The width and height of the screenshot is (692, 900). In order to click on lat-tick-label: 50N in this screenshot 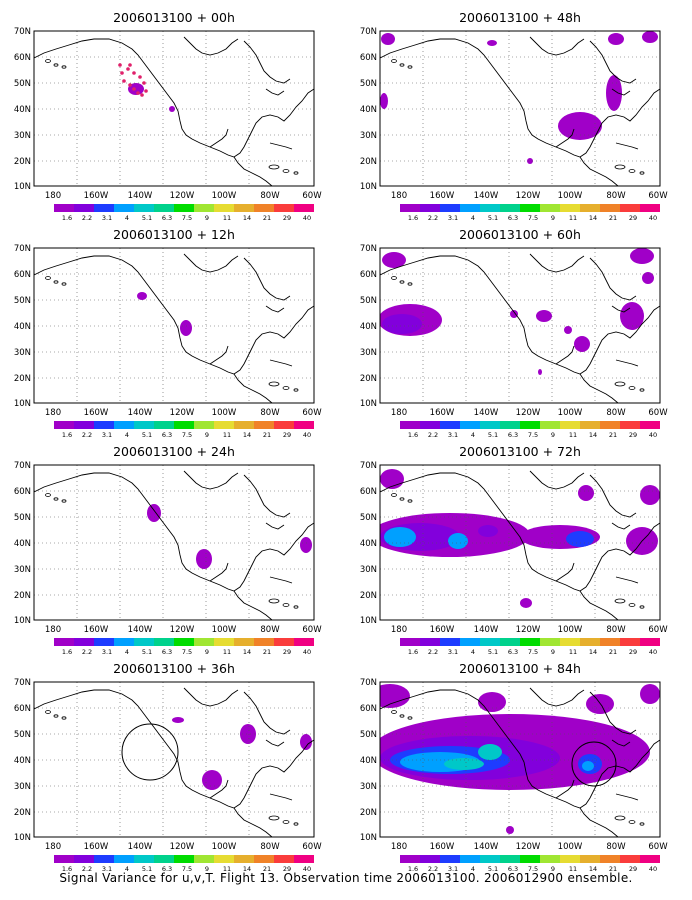, I will do `click(22, 518)`.